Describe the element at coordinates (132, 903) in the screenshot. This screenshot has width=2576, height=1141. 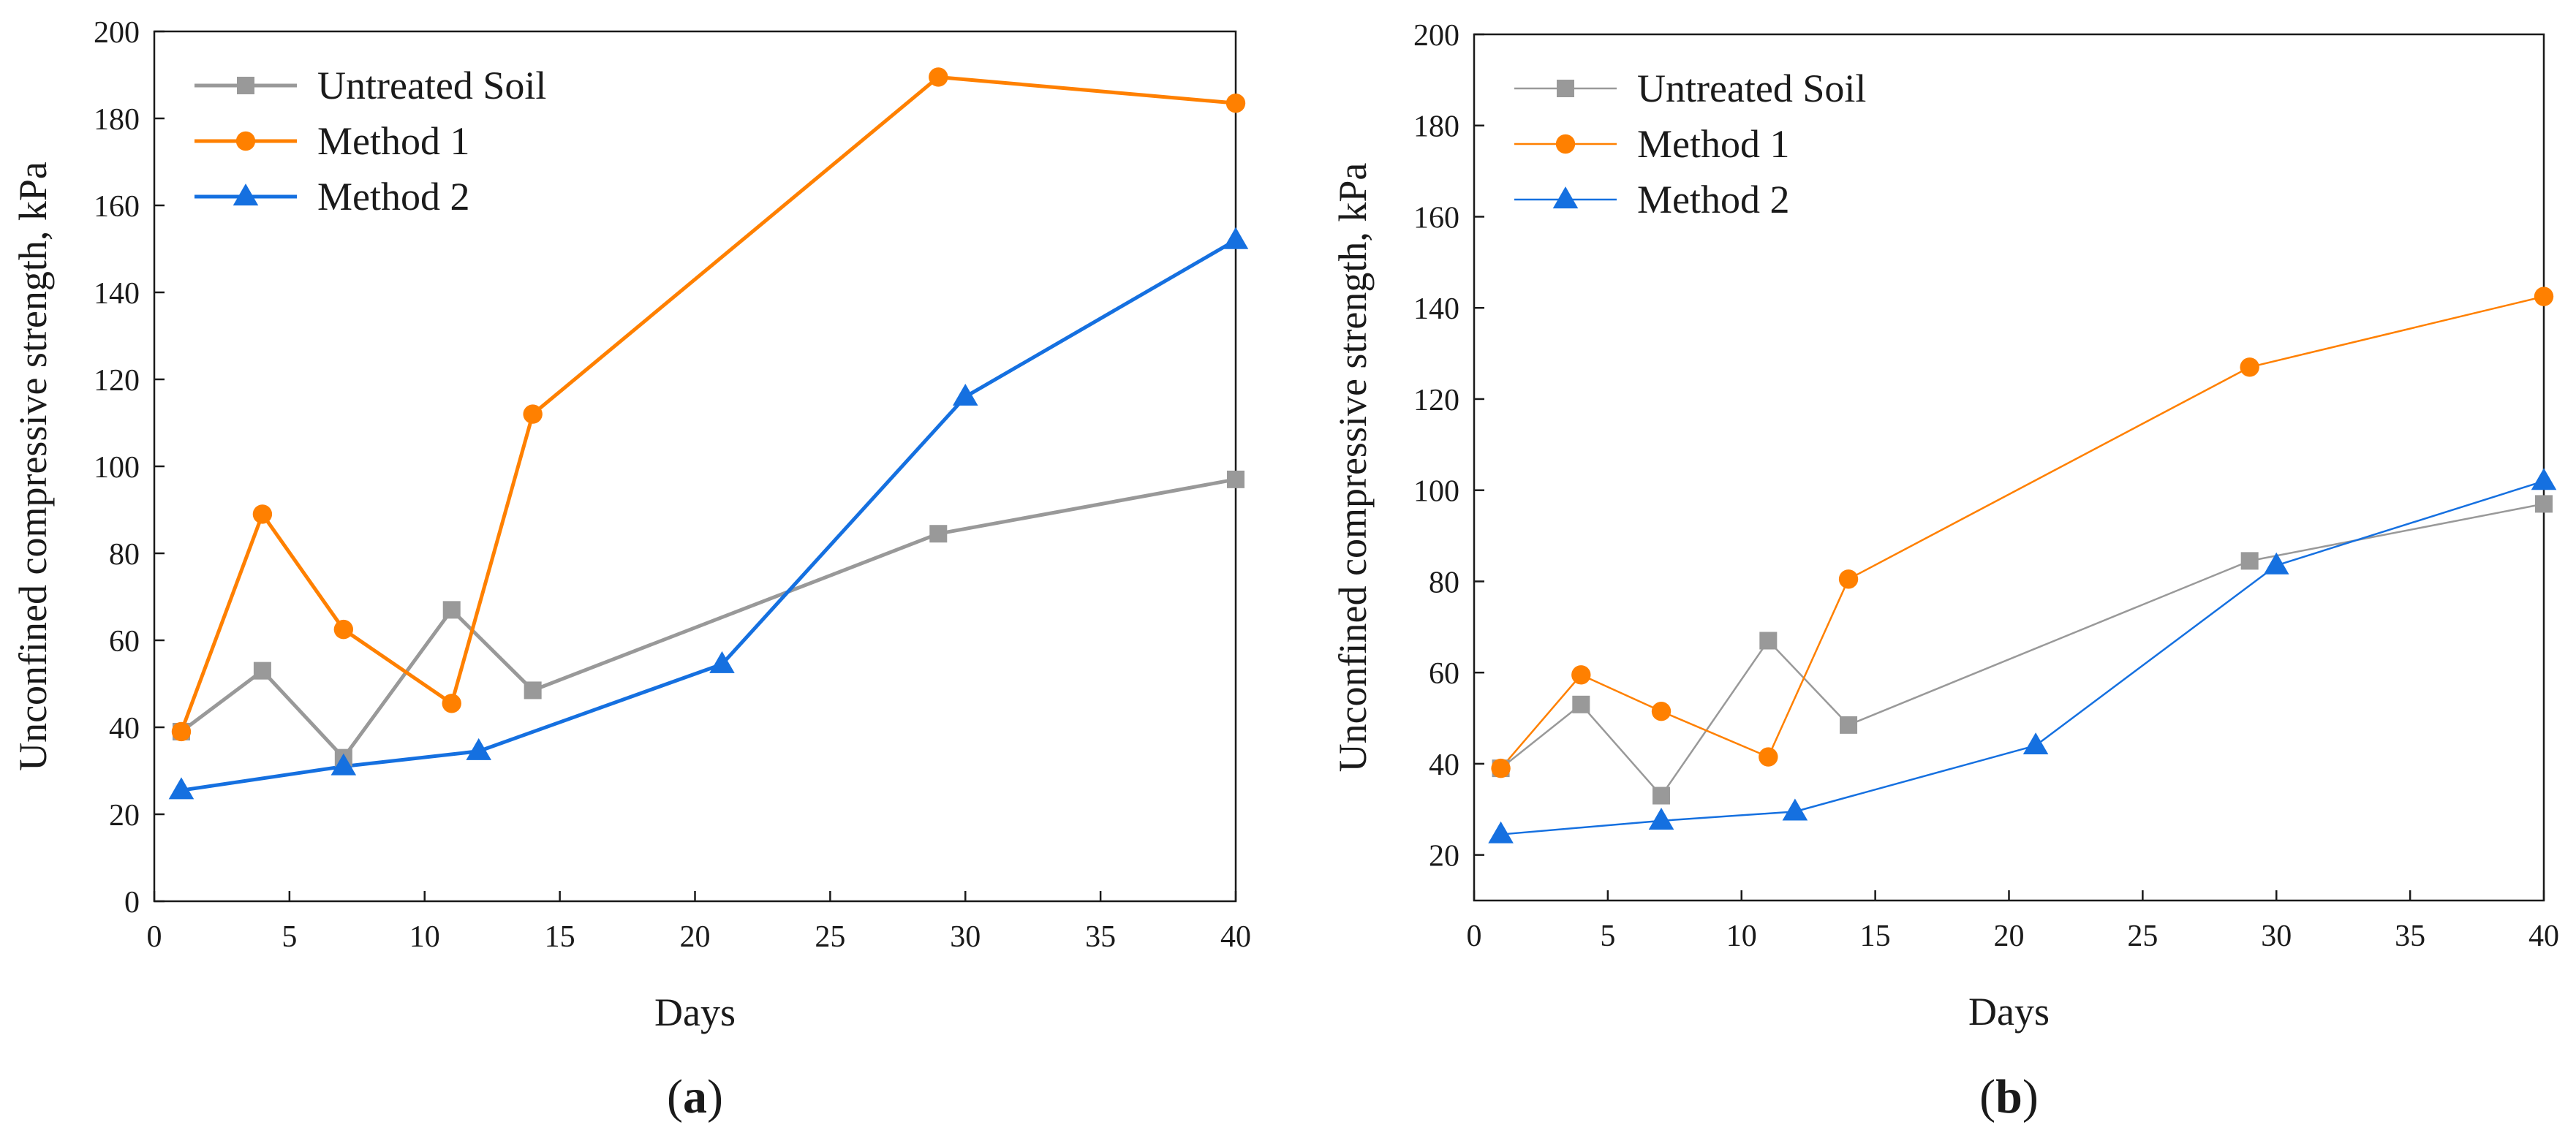
I see `y-tick-label: 0` at that location.